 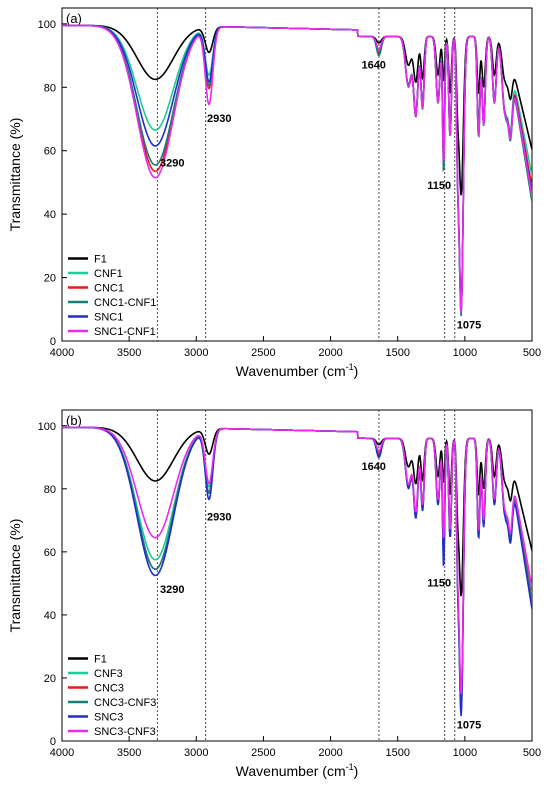 I want to click on legend: F1 CNF3 CNC3 CNC3-CNF3 SNC3 SNC3-CNF3, so click(x=112, y=696).